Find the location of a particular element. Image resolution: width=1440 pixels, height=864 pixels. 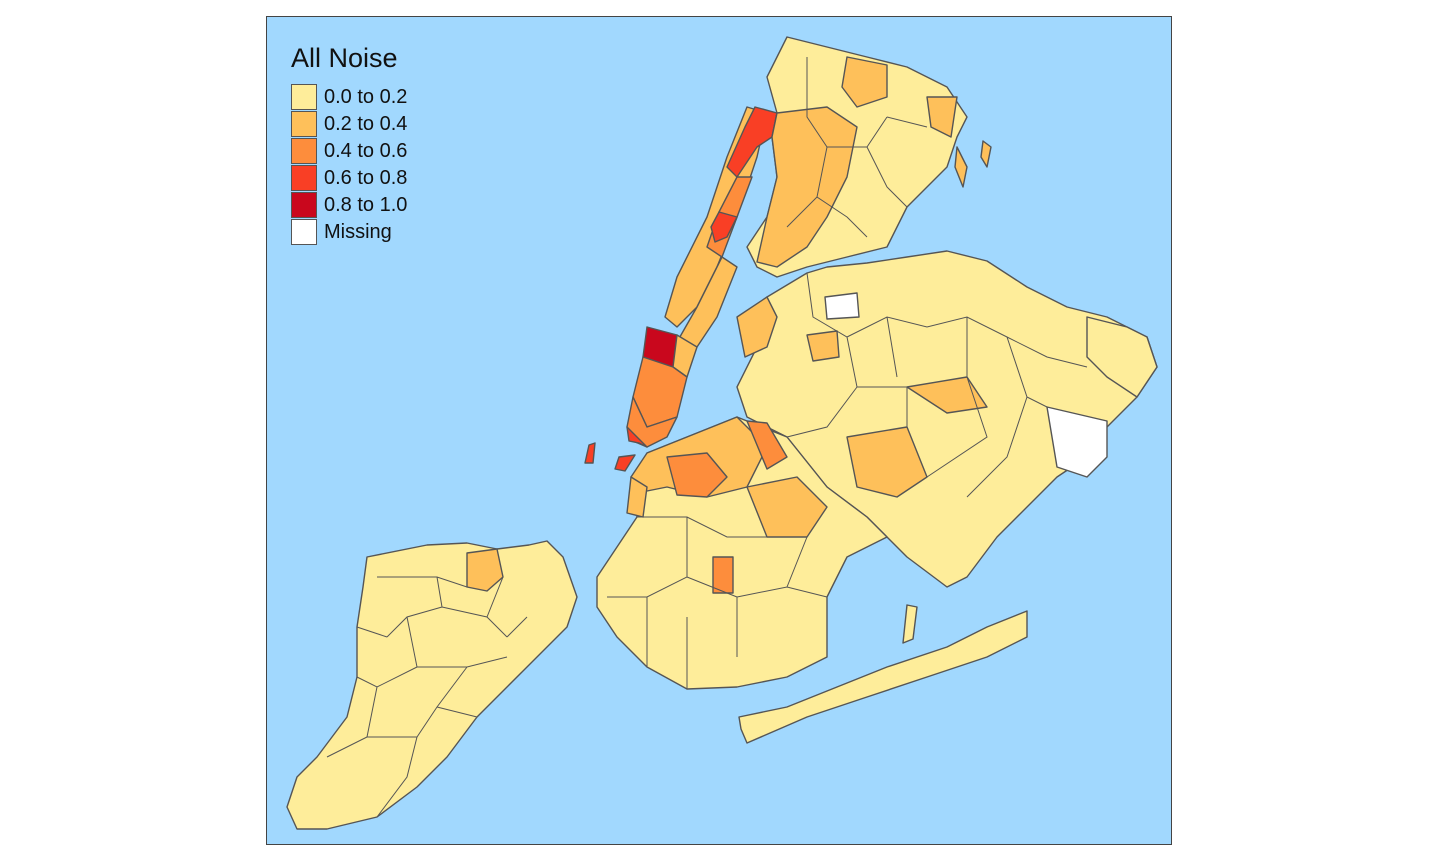

manhattan is located at coordinates (702, 277).